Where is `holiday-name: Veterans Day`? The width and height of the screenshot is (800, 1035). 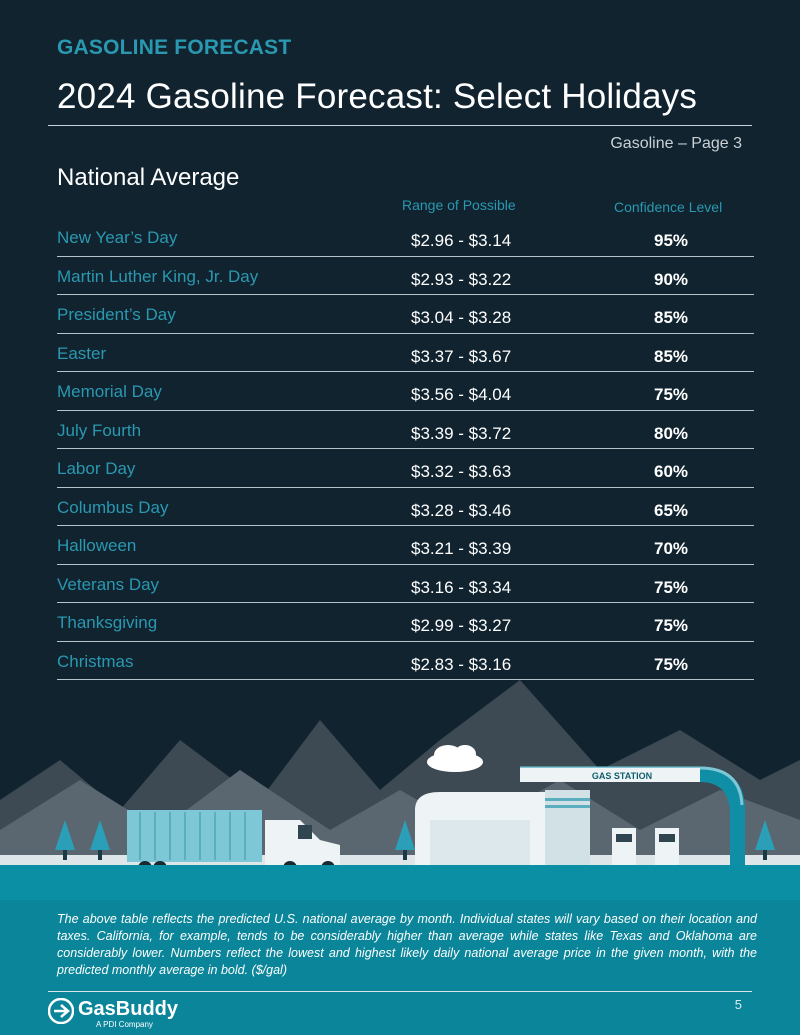 holiday-name: Veterans Day is located at coordinates (108, 584).